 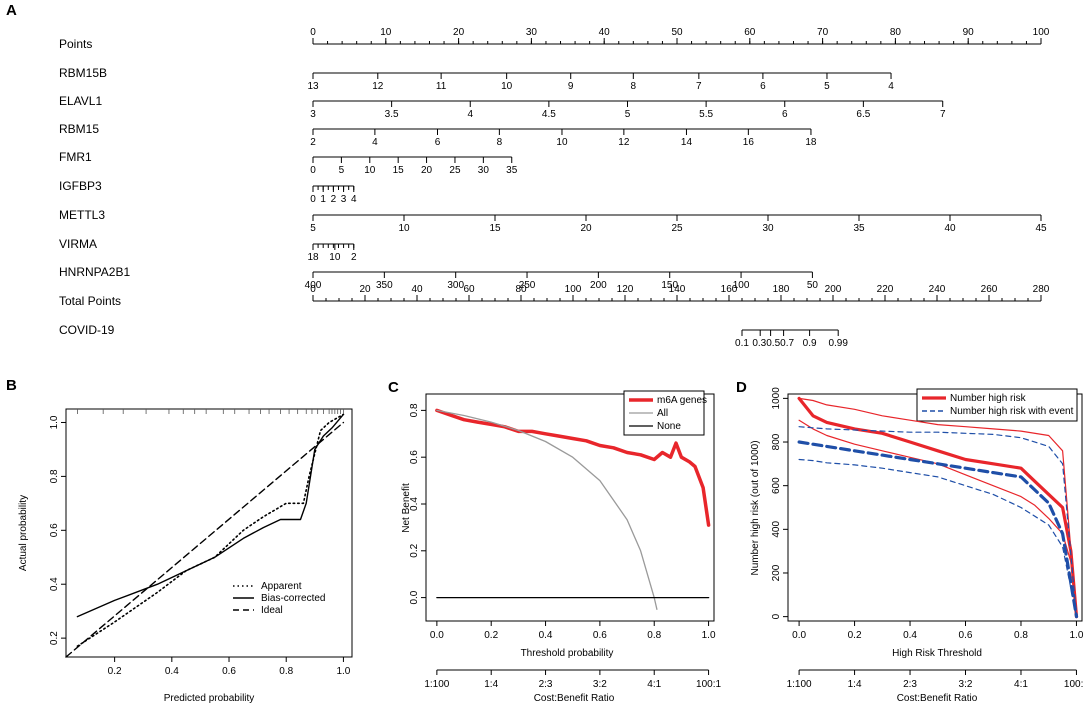 I want to click on tick-label-elavl1: 5, so click(x=628, y=114).